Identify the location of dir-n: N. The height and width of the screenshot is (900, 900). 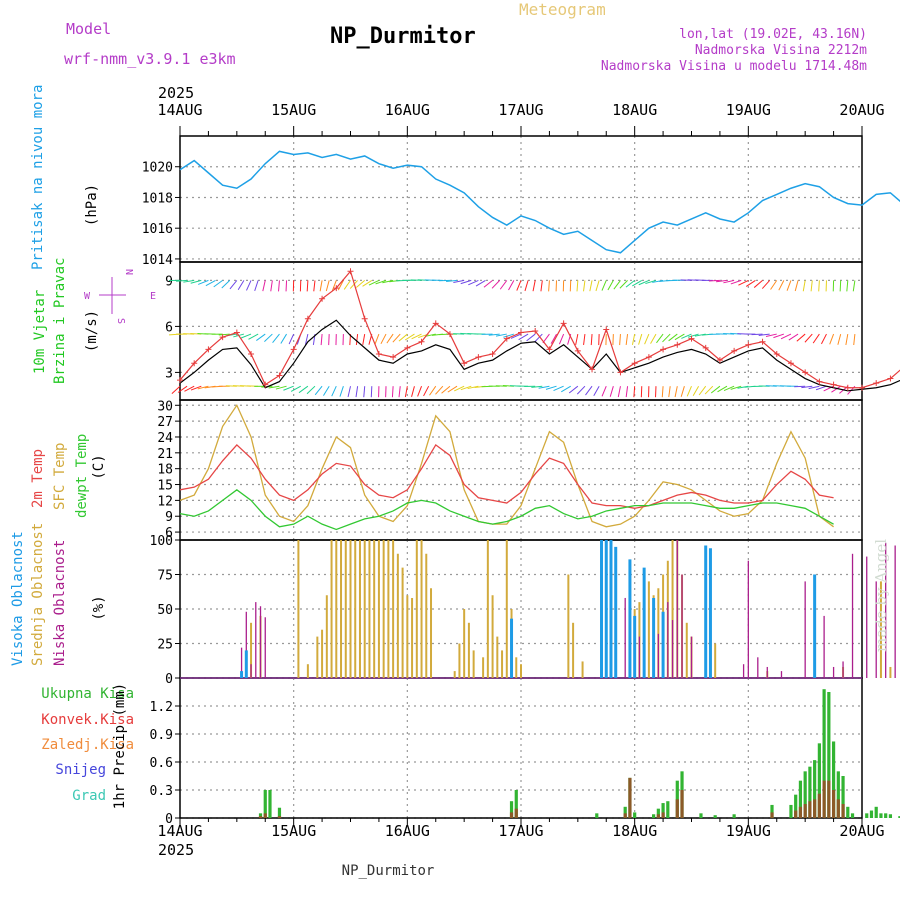
(128, 272).